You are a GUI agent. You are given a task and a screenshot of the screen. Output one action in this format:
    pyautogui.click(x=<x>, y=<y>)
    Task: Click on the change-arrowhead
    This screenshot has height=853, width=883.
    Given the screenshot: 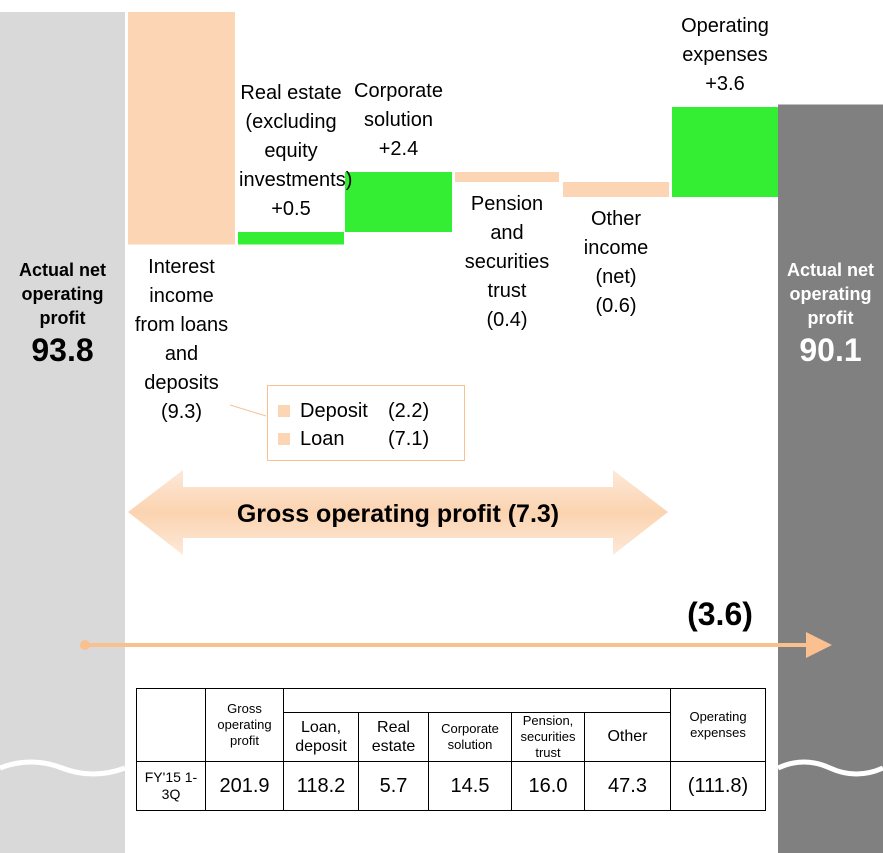 What is the action you would take?
    pyautogui.click(x=819, y=645)
    